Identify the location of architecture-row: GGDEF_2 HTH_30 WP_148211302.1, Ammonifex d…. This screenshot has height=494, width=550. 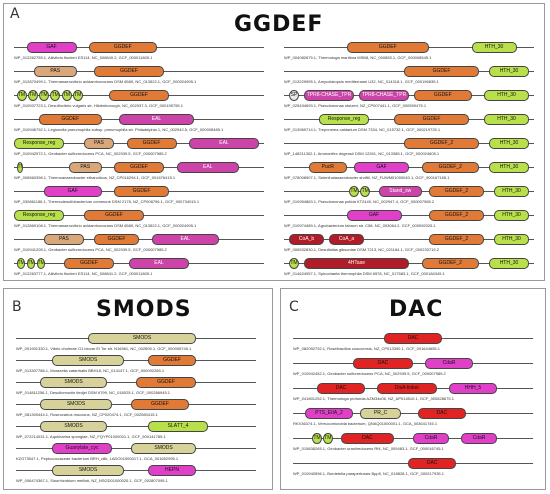
(409, 147).